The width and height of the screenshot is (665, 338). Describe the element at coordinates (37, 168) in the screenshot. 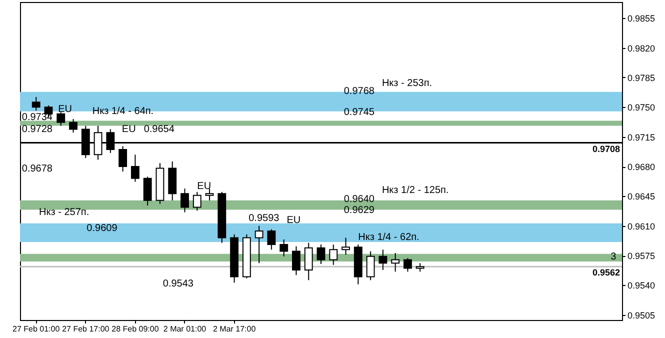

I see `annotation: 0.9678` at that location.